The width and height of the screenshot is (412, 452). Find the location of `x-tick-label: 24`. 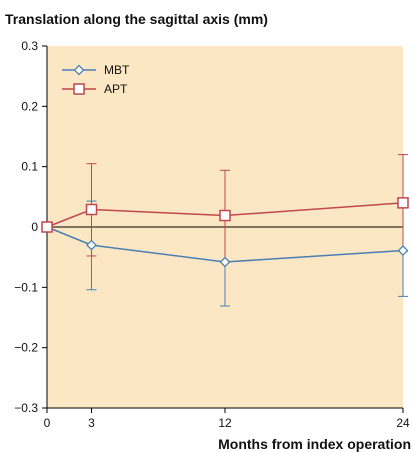

x-tick-label: 24 is located at coordinates (403, 423).